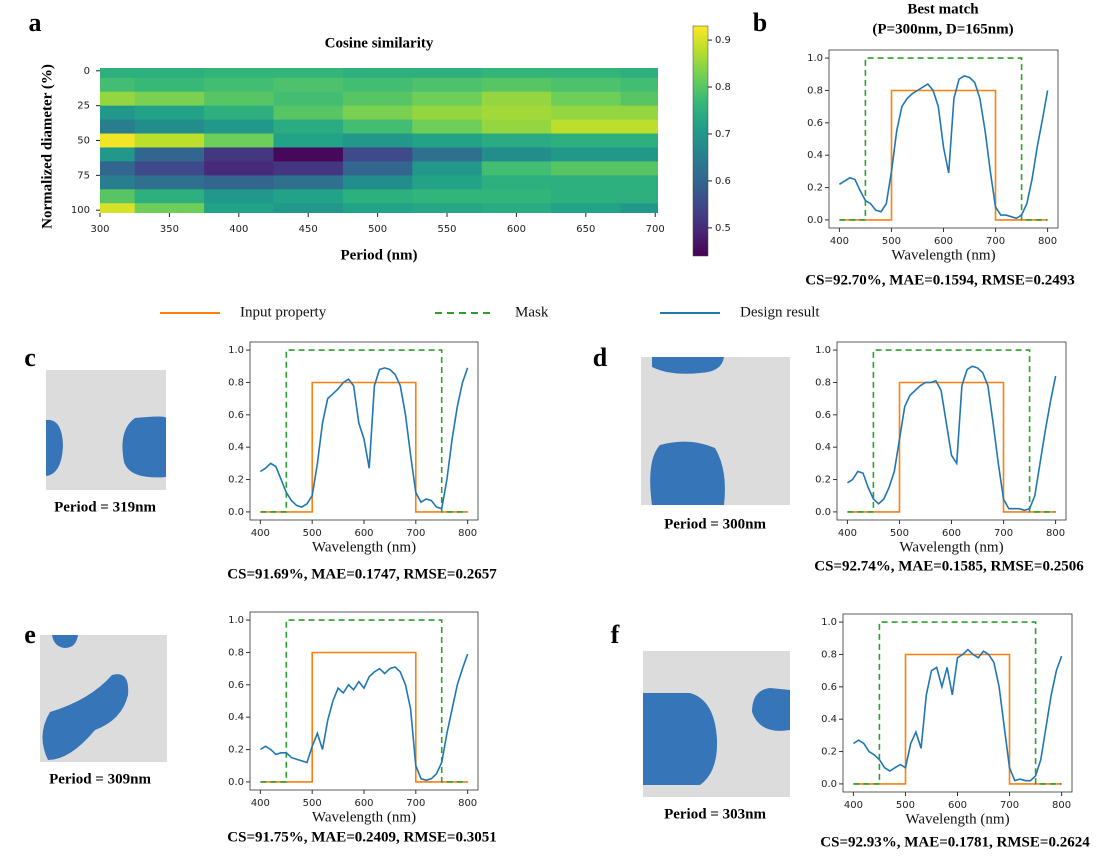  Describe the element at coordinates (106, 430) in the screenshot. I see `unit-cell-c` at that location.